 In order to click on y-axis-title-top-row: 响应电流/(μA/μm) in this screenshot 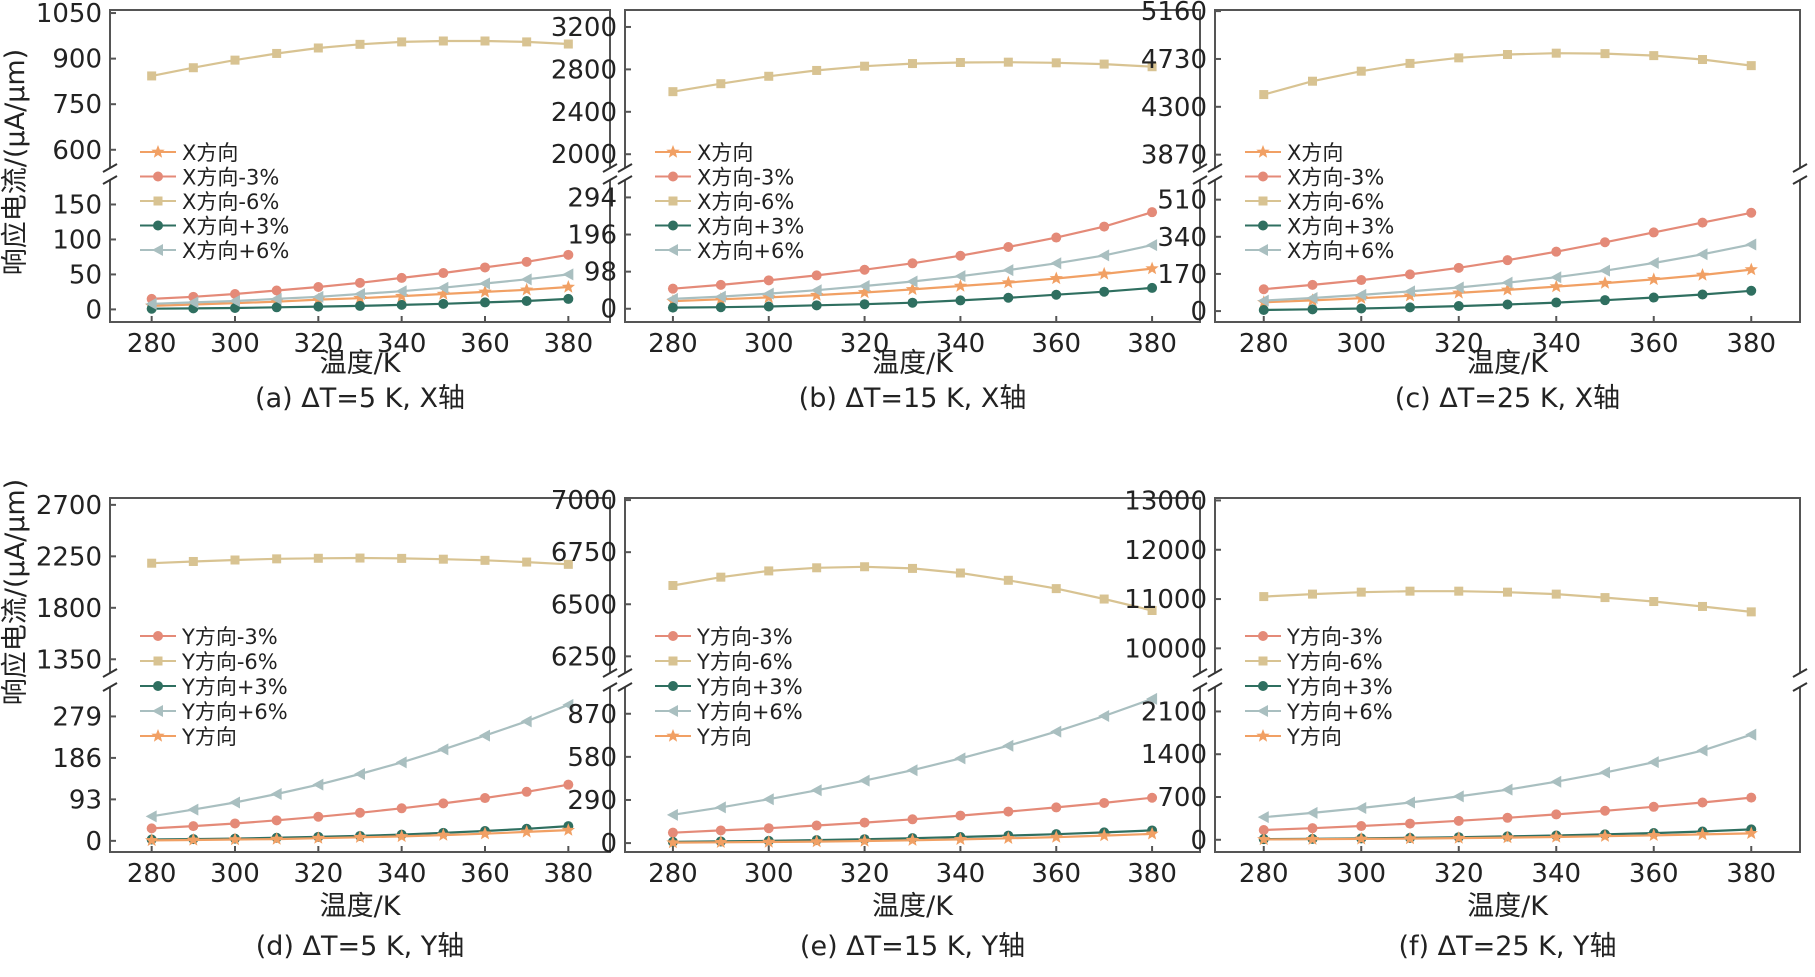, I will do `click(15, 162)`.